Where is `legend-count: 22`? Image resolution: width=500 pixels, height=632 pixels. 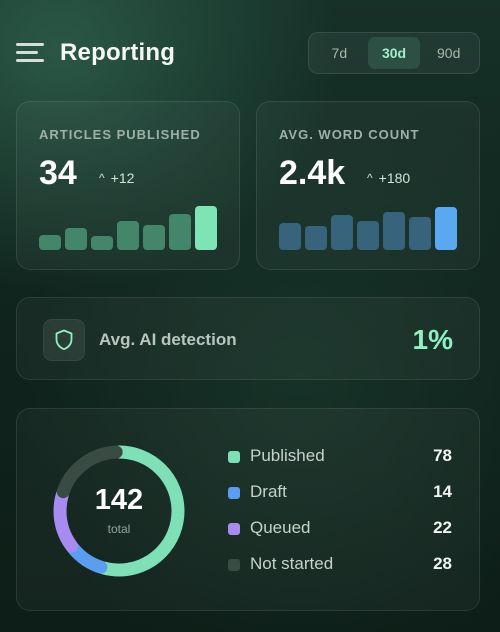
legend-count: 22 is located at coordinates (442, 527).